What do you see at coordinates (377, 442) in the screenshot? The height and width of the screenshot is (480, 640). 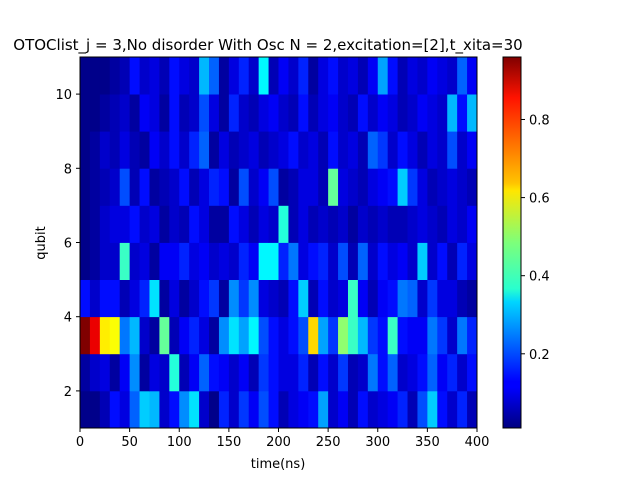 I see `x-tick-label: 300` at bounding box center [377, 442].